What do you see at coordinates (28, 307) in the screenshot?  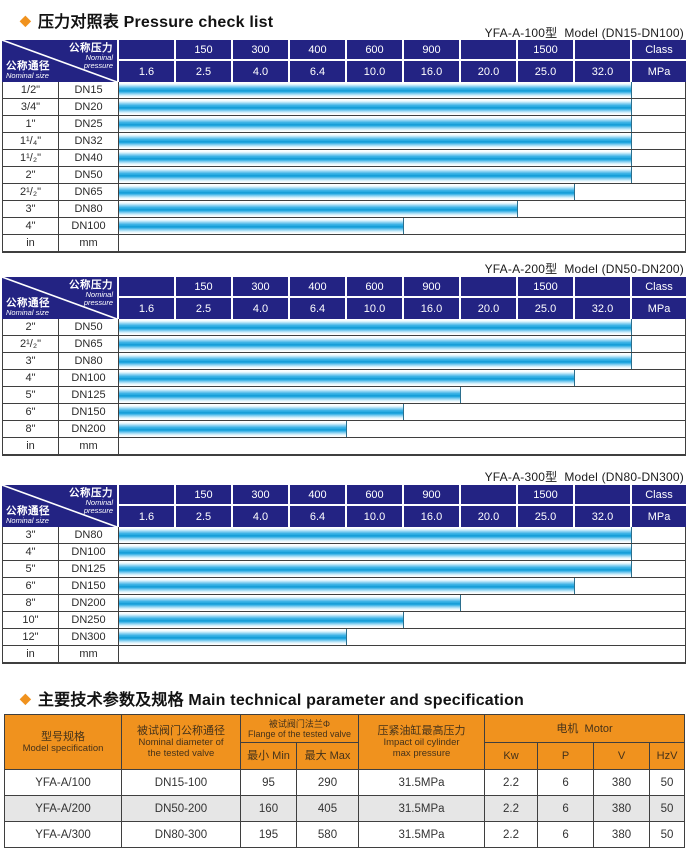 I see `nominal-size-label: 公称通径 Nominal size` at bounding box center [28, 307].